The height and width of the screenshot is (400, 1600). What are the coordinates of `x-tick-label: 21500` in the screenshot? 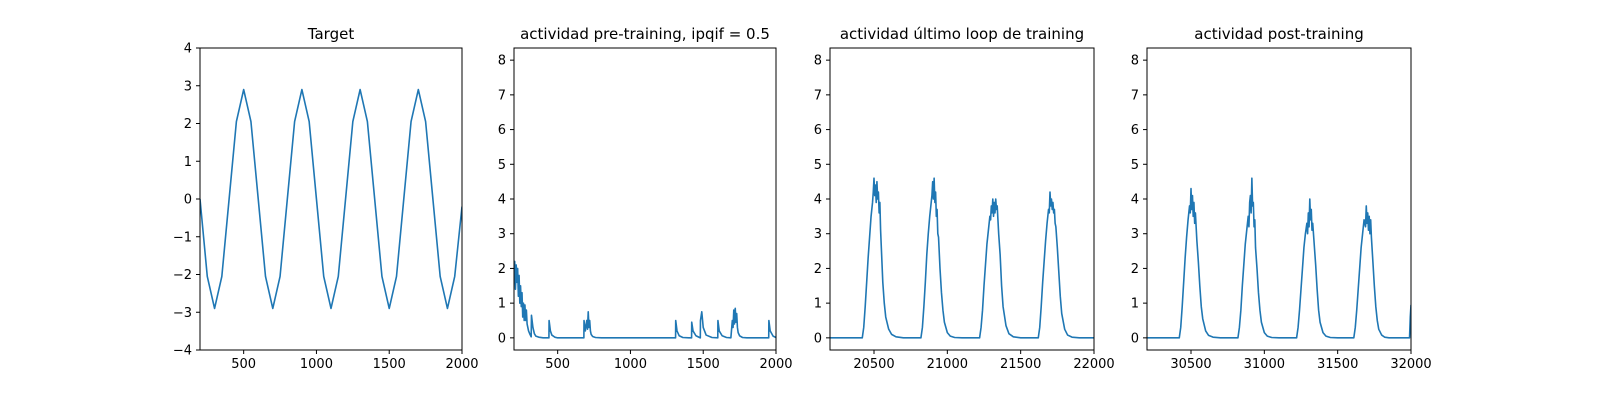 It's located at (1020, 364).